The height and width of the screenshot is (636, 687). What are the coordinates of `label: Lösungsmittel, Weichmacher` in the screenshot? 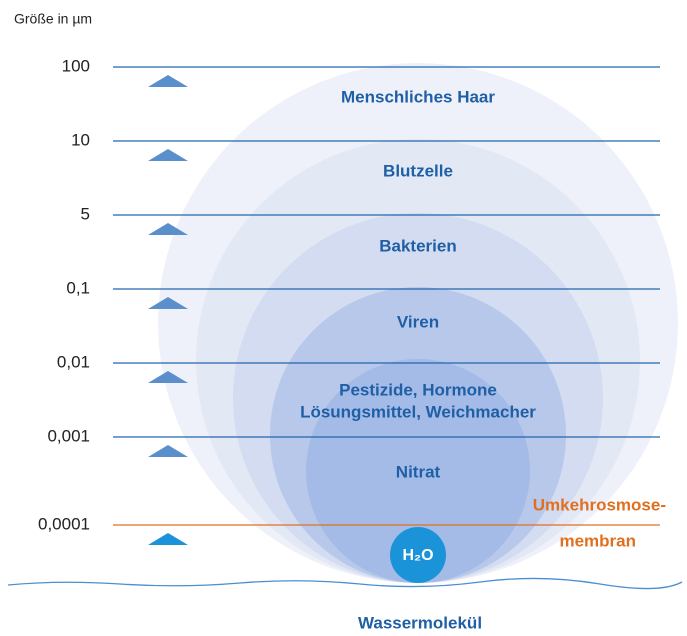 It's located at (418, 411).